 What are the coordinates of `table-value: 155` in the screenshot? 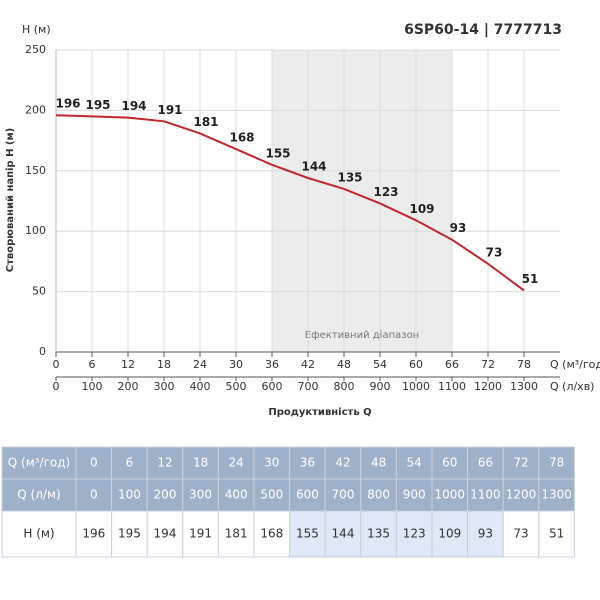 It's located at (307, 534).